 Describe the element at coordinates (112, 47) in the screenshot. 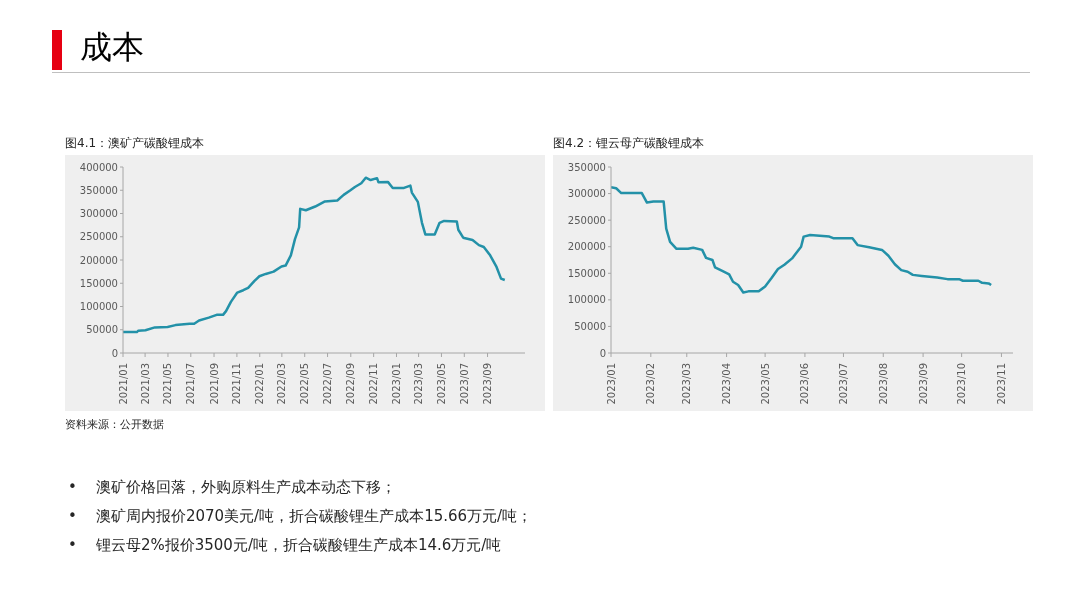

I see `text: 成本` at that location.